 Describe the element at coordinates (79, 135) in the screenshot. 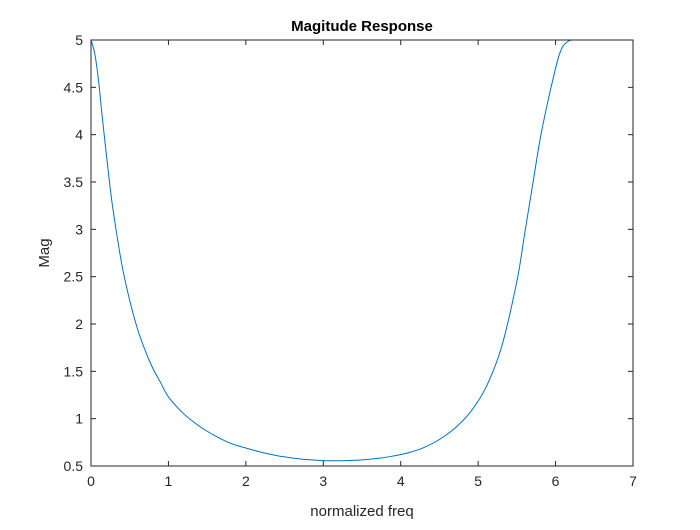

I see `y-tick-label: 4` at that location.